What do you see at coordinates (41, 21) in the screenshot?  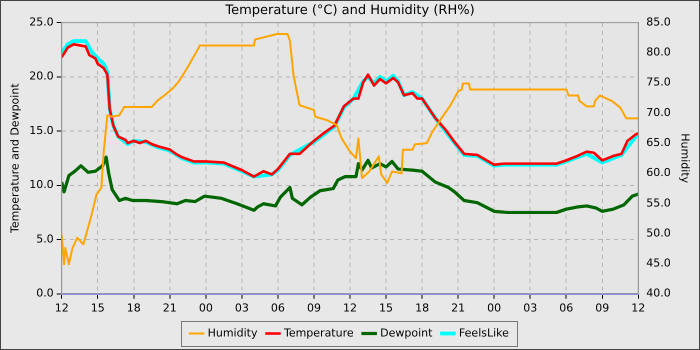 I see `y-tick-label: 25.0` at bounding box center [41, 21].